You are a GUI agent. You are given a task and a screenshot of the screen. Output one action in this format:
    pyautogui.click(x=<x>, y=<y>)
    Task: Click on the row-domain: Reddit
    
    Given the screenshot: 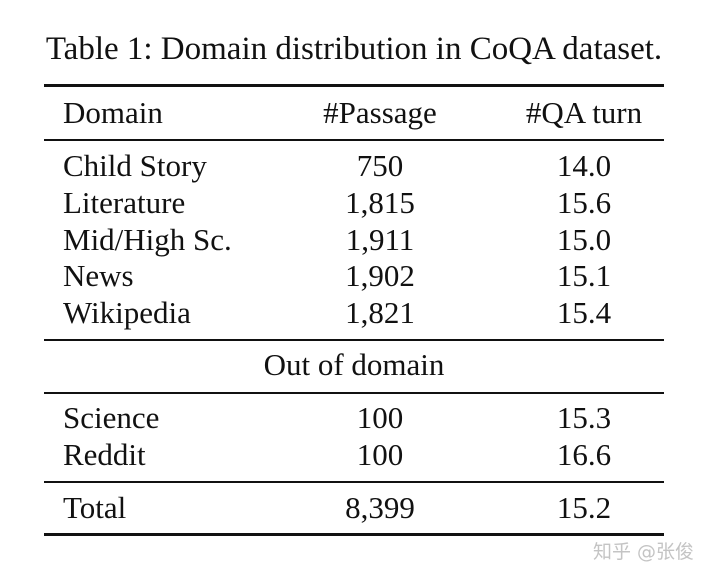 What is the action you would take?
    pyautogui.click(x=104, y=454)
    